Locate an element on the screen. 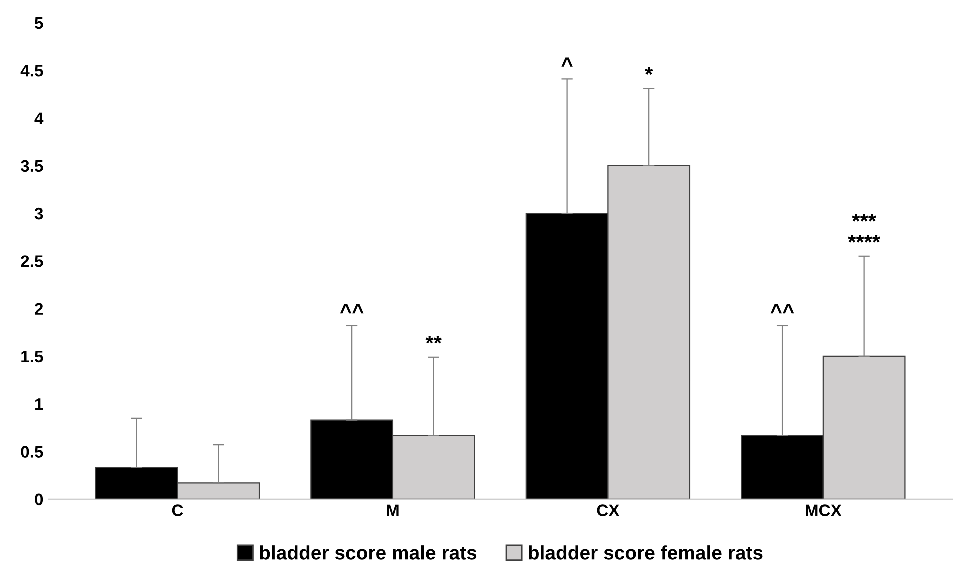 The height and width of the screenshot is (574, 972). y-tick-label: 0.5 is located at coordinates (32, 452).